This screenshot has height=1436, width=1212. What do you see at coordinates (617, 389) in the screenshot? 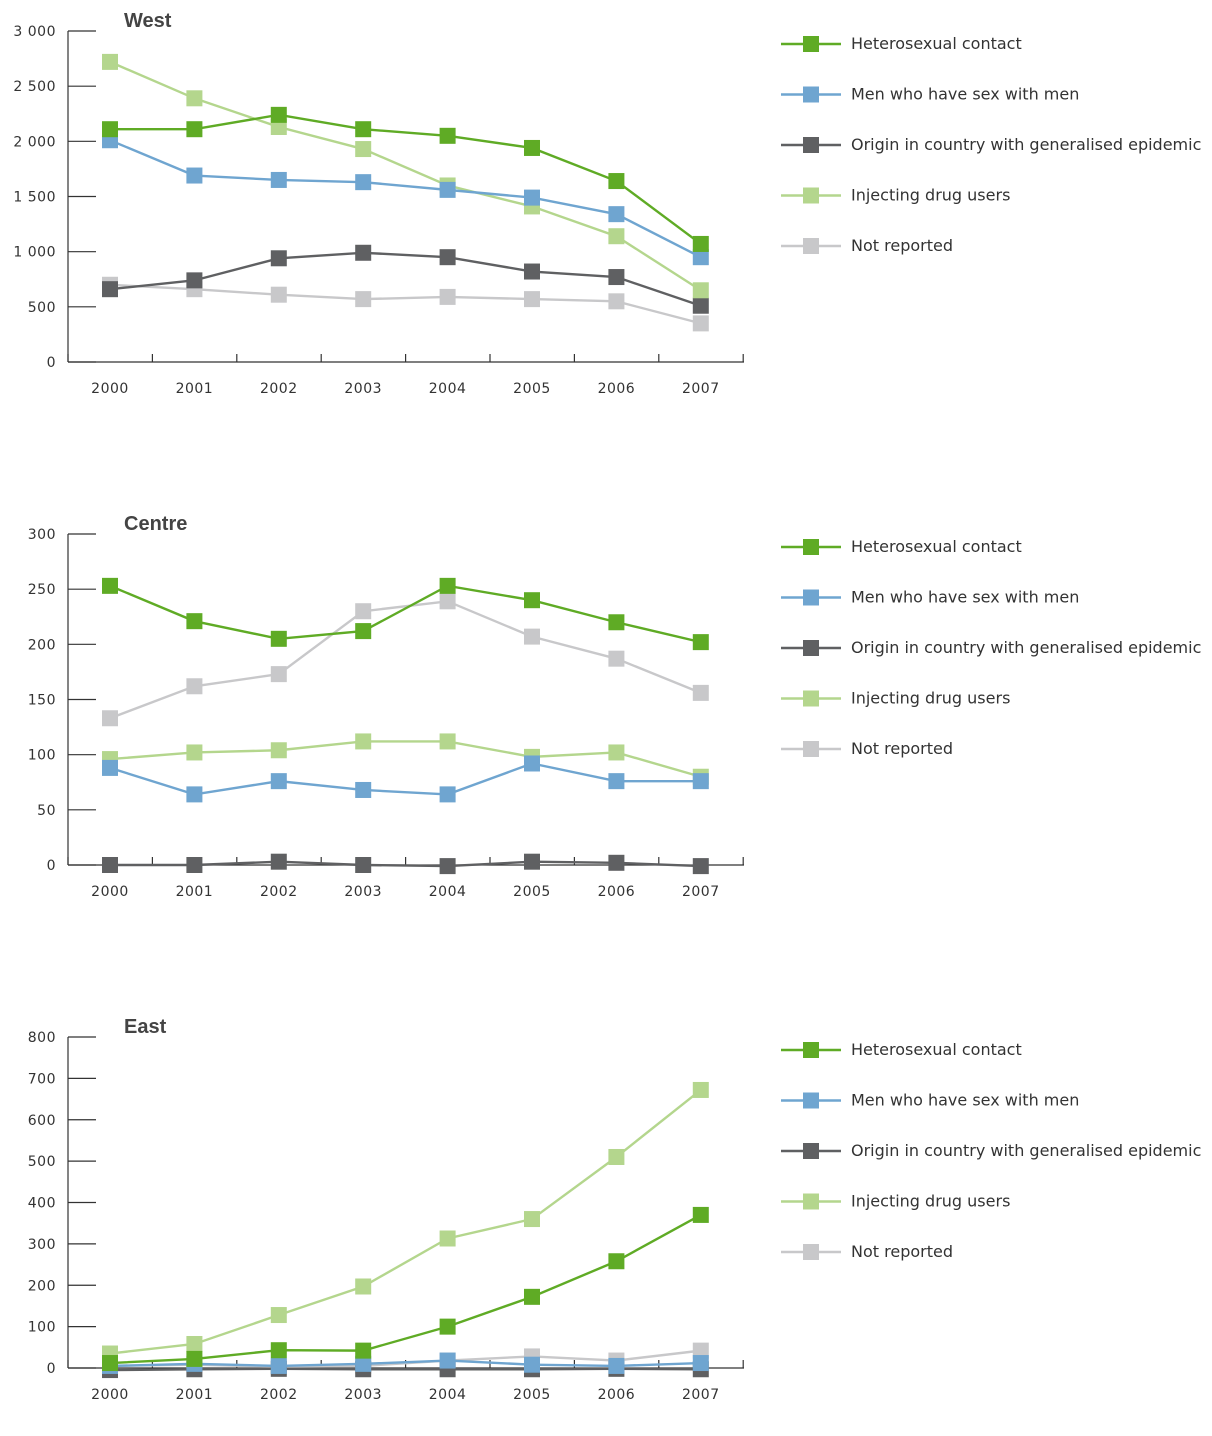
I see `x-tick-label: 2006` at bounding box center [617, 389].